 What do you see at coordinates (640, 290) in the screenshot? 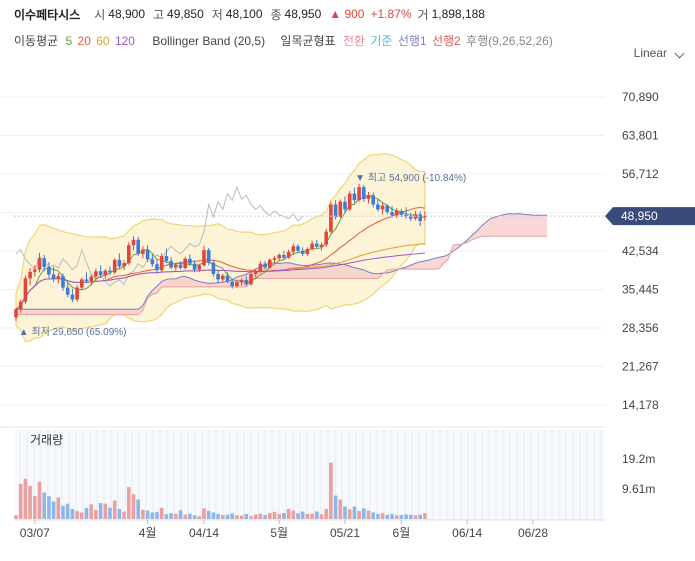
I see `y-tick-label: 35,445` at bounding box center [640, 290].